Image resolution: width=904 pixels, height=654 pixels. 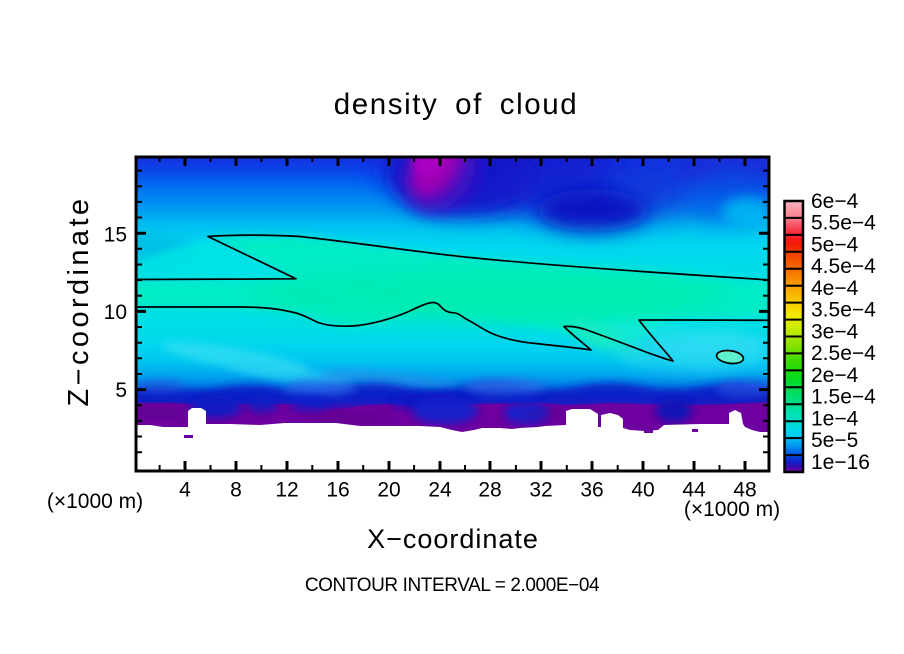 I want to click on svg-text: 16, so click(x=337, y=490).